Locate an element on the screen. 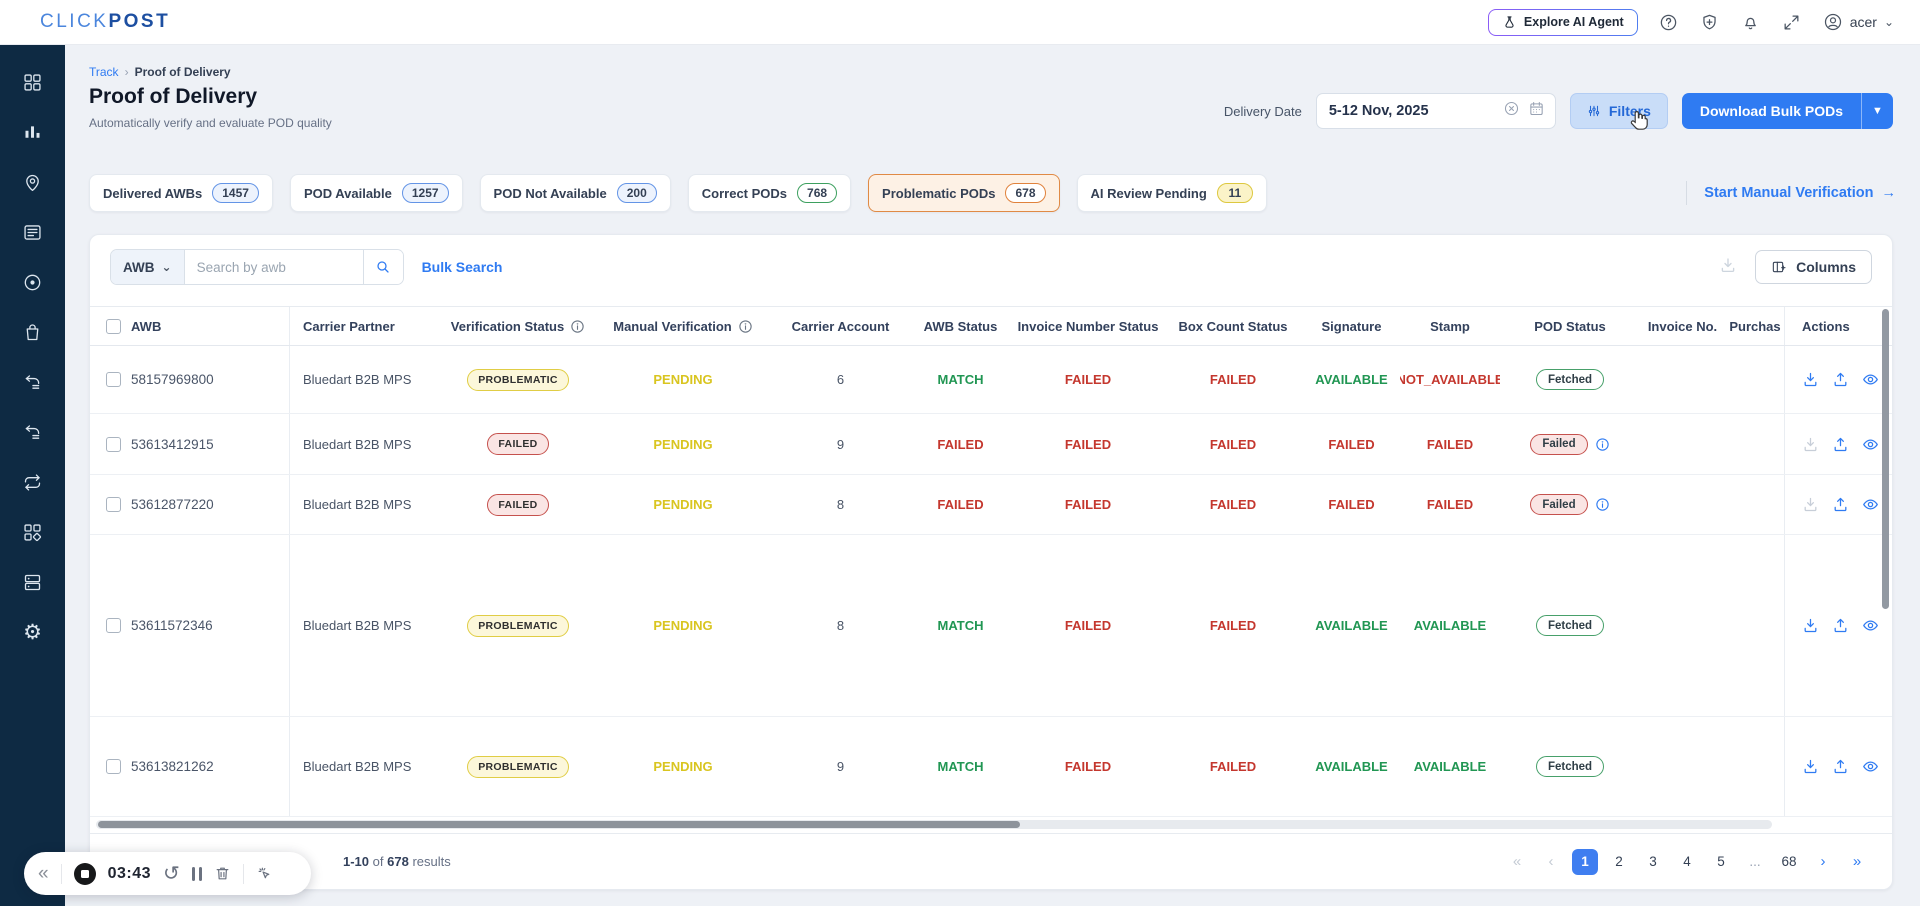 This screenshot has height=906, width=1920. search-button is located at coordinates (382, 267).